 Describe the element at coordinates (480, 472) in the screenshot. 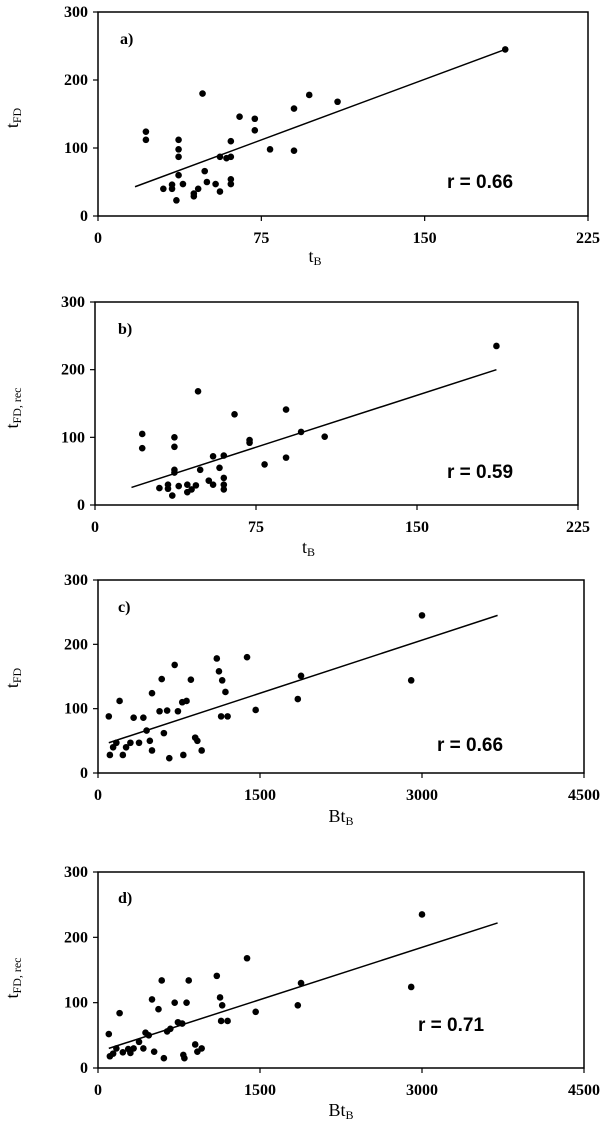

I see `correlation-annotation: r = 0.59` at that location.